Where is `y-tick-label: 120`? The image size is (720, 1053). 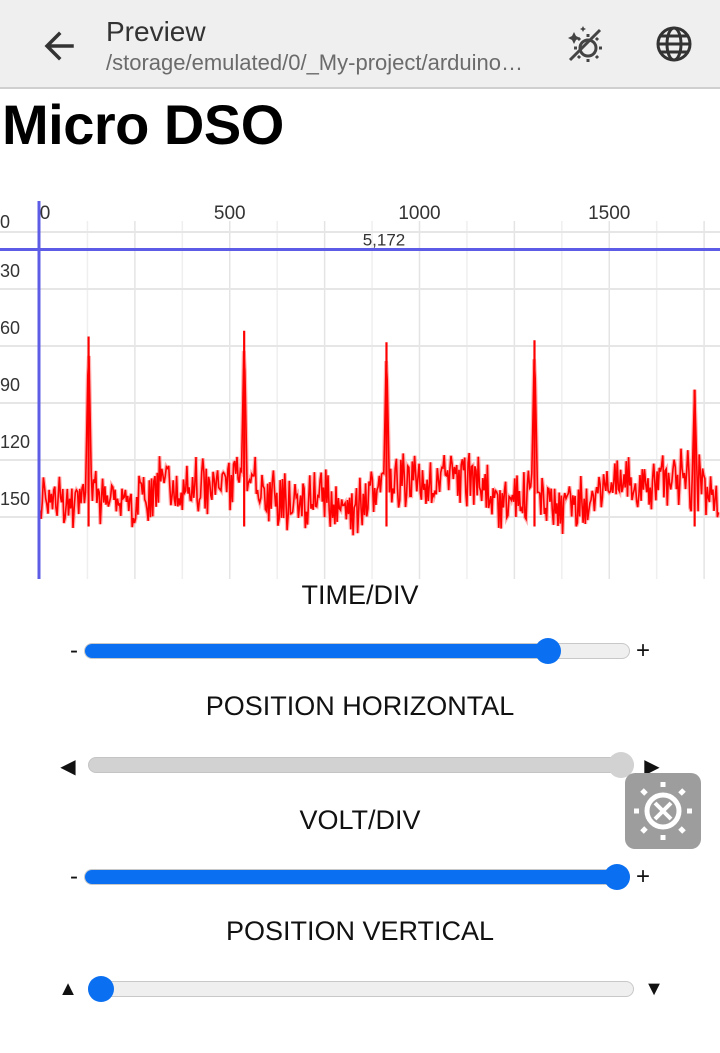 y-tick-label: 120 is located at coordinates (15, 442).